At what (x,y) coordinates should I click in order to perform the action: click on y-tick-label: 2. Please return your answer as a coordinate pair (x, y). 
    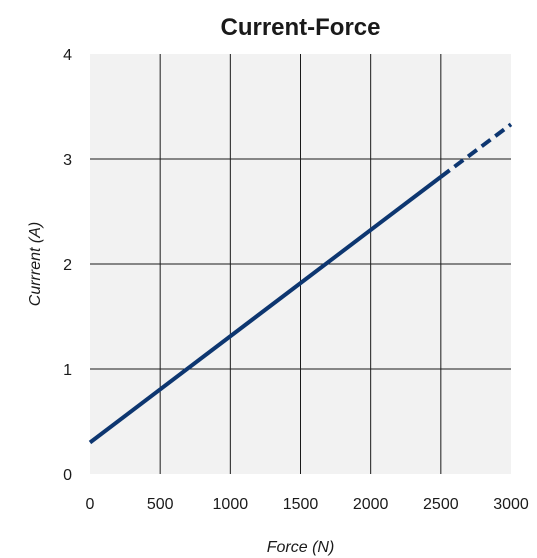
    Looking at the image, I should click on (67, 265).